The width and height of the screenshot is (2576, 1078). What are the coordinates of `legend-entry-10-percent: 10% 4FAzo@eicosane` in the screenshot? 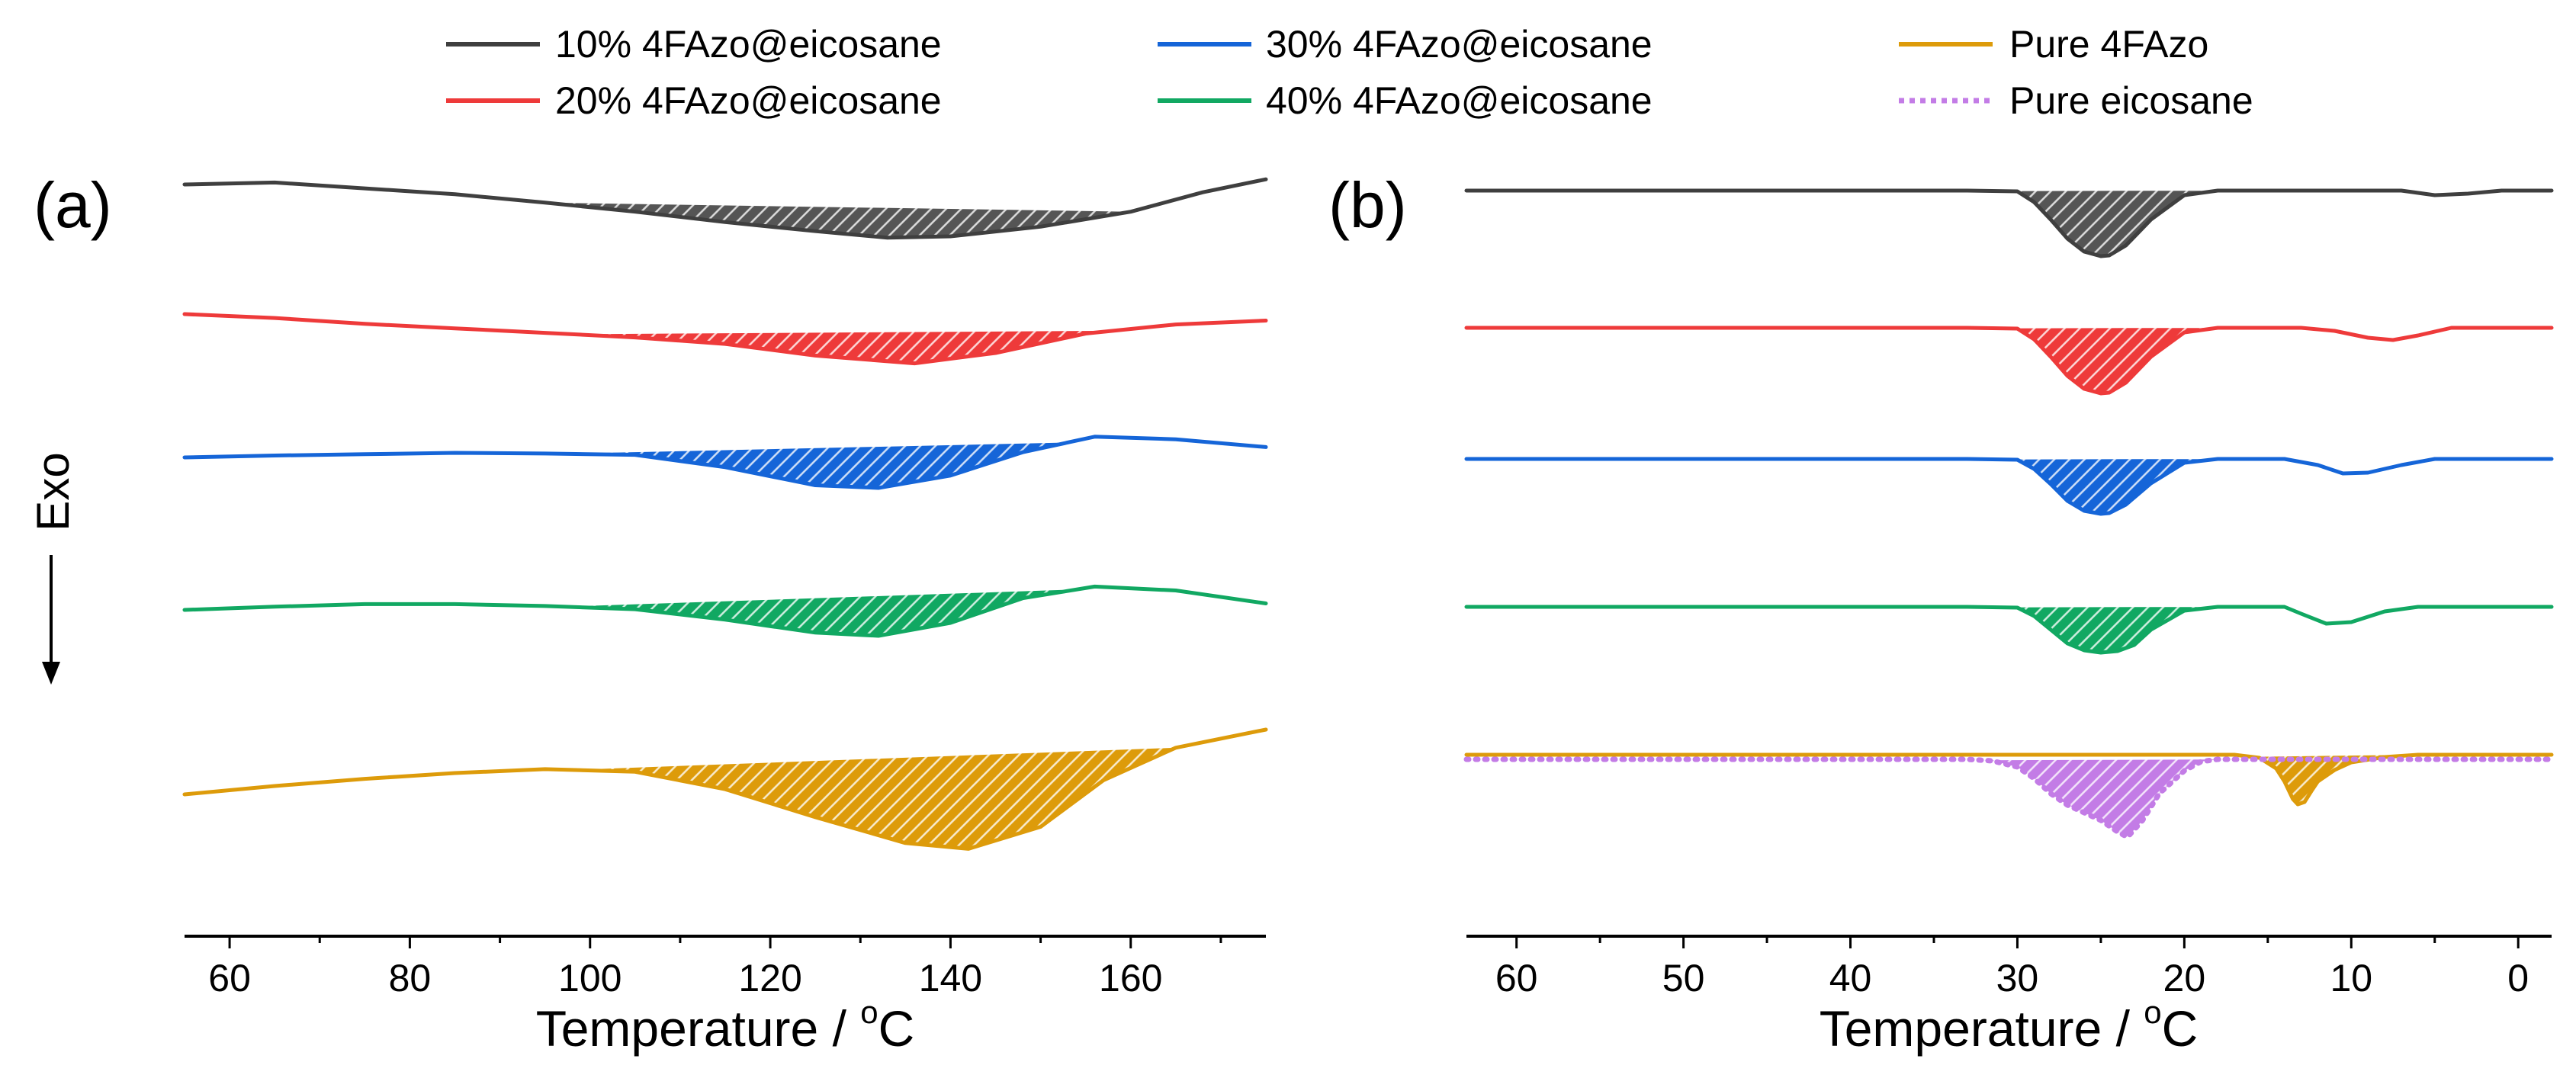 It's located at (694, 44).